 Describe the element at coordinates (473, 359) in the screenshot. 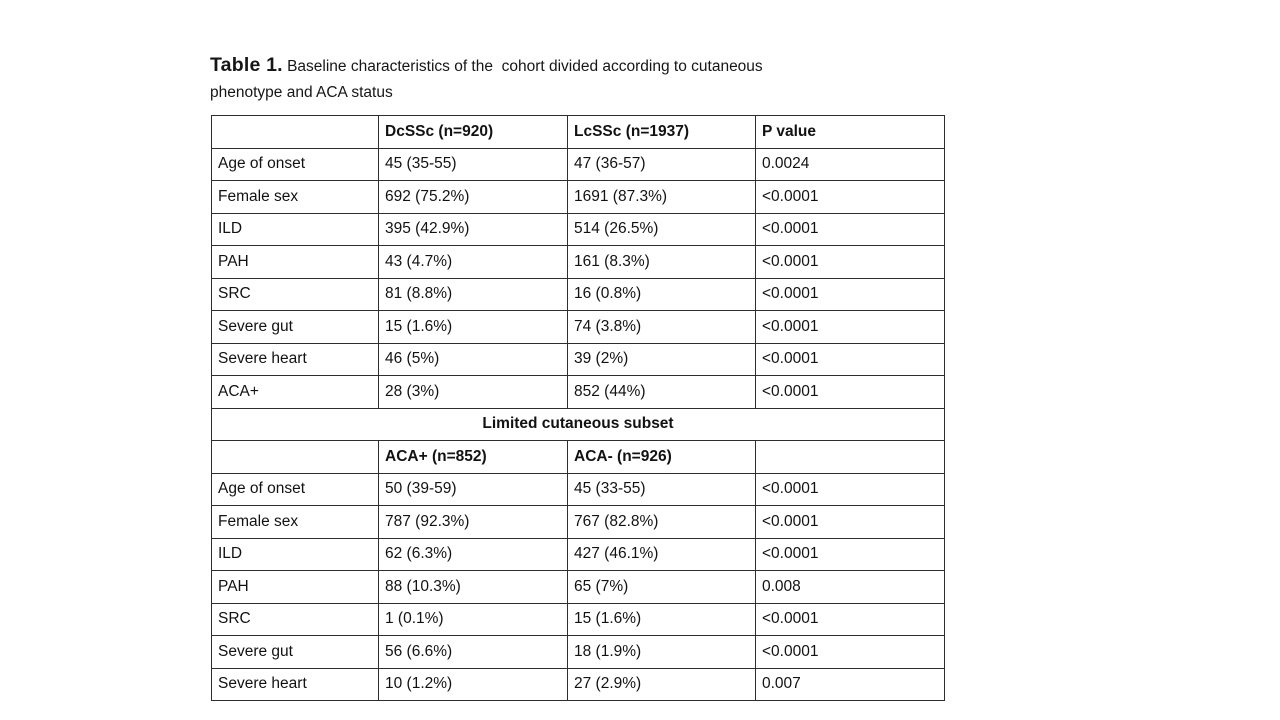

I see `value-cell: 46 (5%)` at that location.